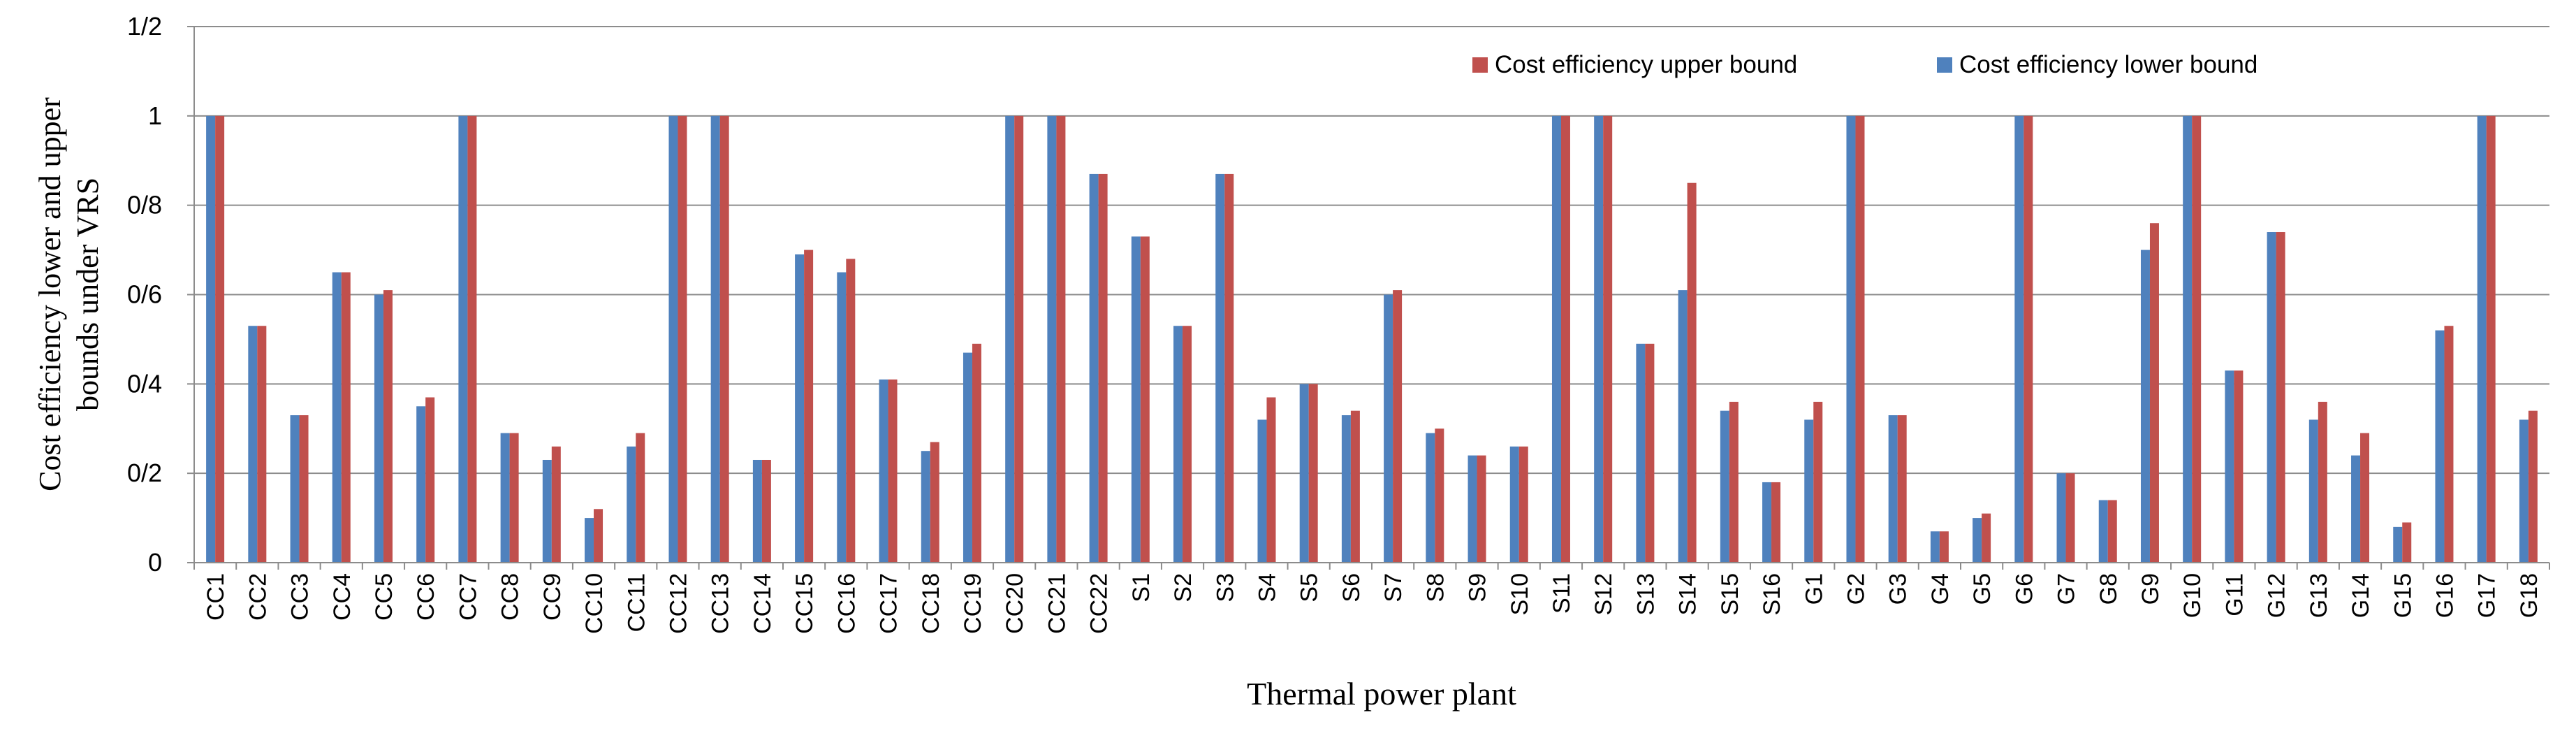 This screenshot has height=729, width=2576. What do you see at coordinates (1304, 473) in the screenshot?
I see `bar-lower-s5` at bounding box center [1304, 473].